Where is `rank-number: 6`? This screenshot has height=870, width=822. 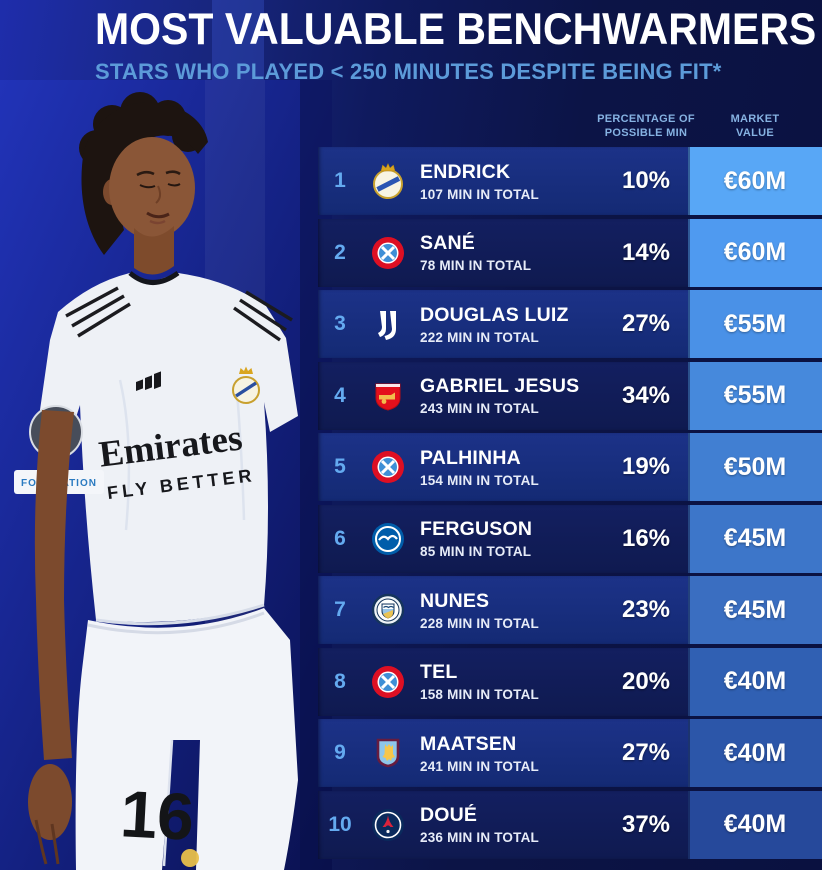
rank-number: 6 is located at coordinates (340, 538).